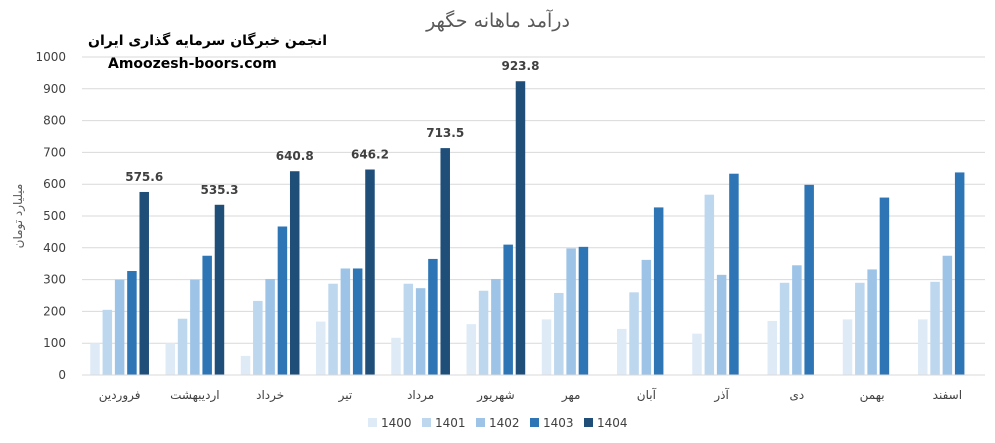 This screenshot has width=995, height=443. Describe the element at coordinates (947, 395) in the screenshot. I see `x-category-label: اسفند` at that location.